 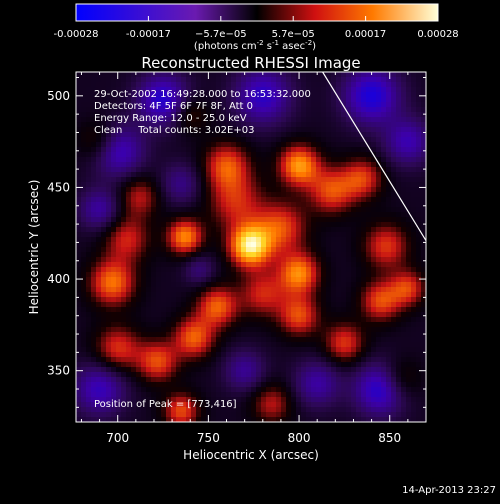 What do you see at coordinates (299, 438) in the screenshot?
I see `x-tick-label: 800` at bounding box center [299, 438].